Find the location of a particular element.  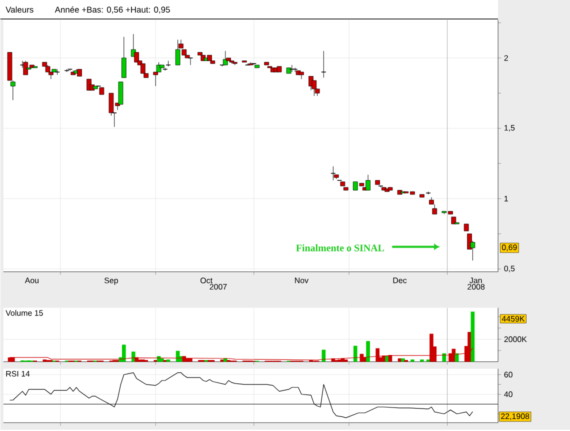

annotation: Finalmente o SINAL is located at coordinates (340, 248).